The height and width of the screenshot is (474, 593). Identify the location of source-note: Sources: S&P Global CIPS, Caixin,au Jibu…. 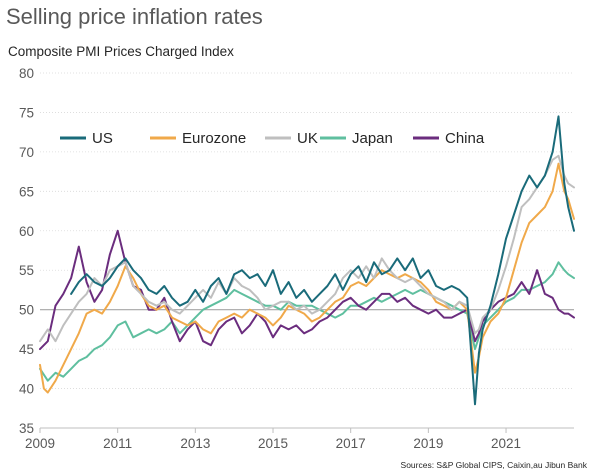
(493, 465).